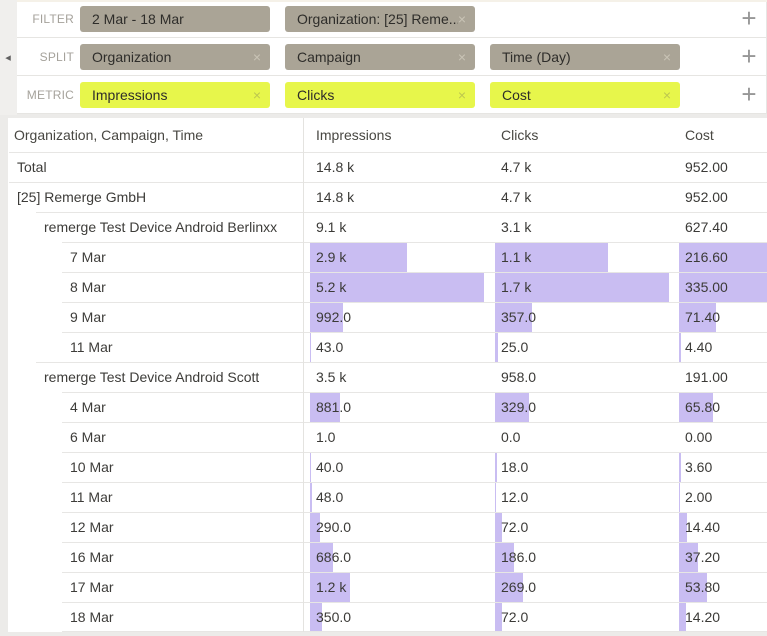  Describe the element at coordinates (334, 617) in the screenshot. I see `metric-value: 350.0` at that location.